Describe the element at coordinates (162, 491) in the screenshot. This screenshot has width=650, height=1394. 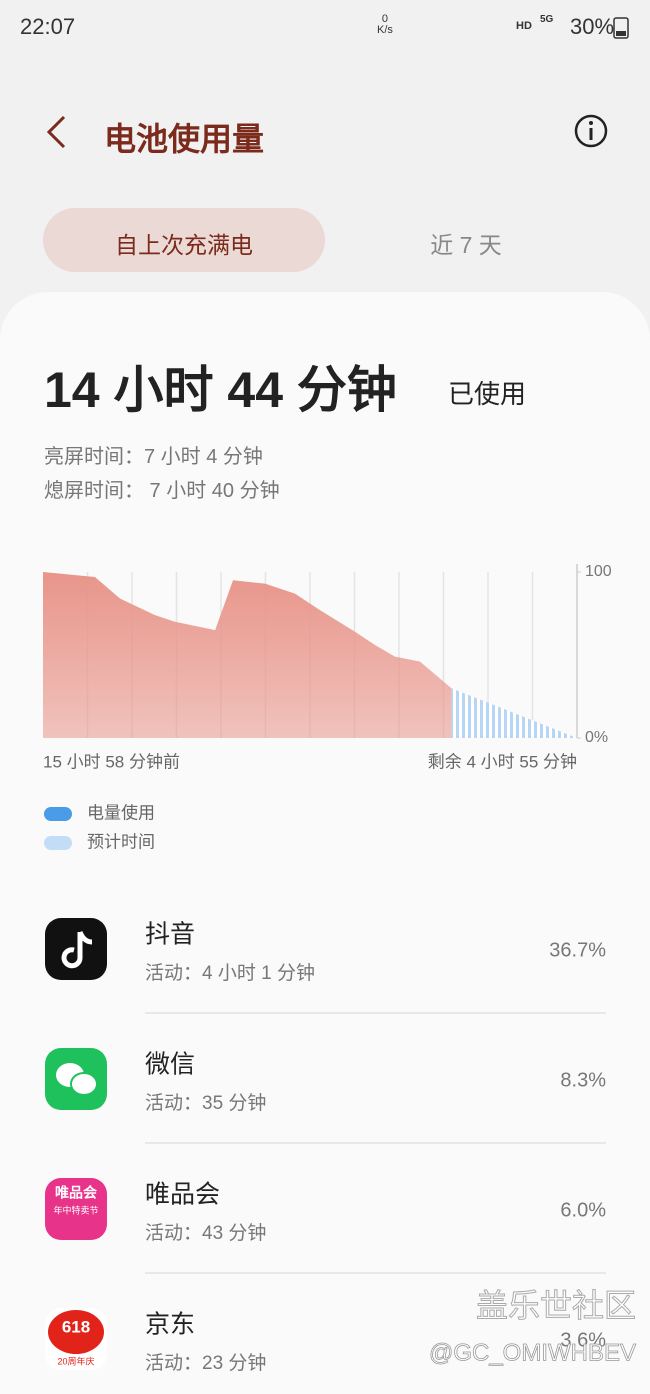
I see `screen-off-time: 熄屏时间： 7 小时 40 分钟` at that location.